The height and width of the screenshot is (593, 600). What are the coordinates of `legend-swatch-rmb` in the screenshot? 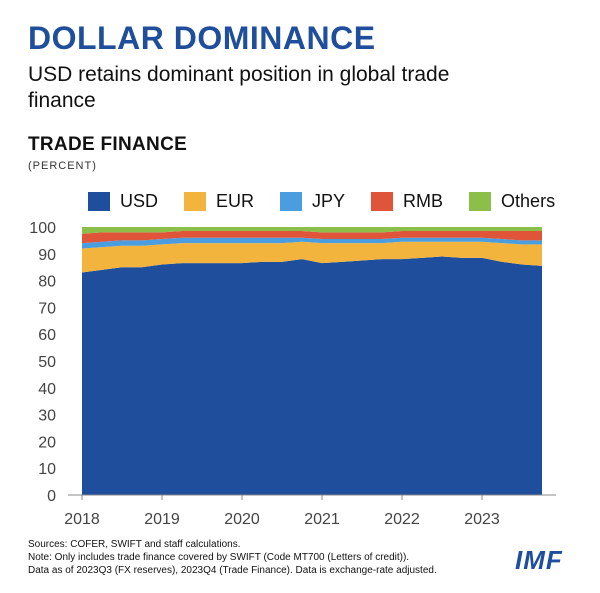 It's located at (382, 201).